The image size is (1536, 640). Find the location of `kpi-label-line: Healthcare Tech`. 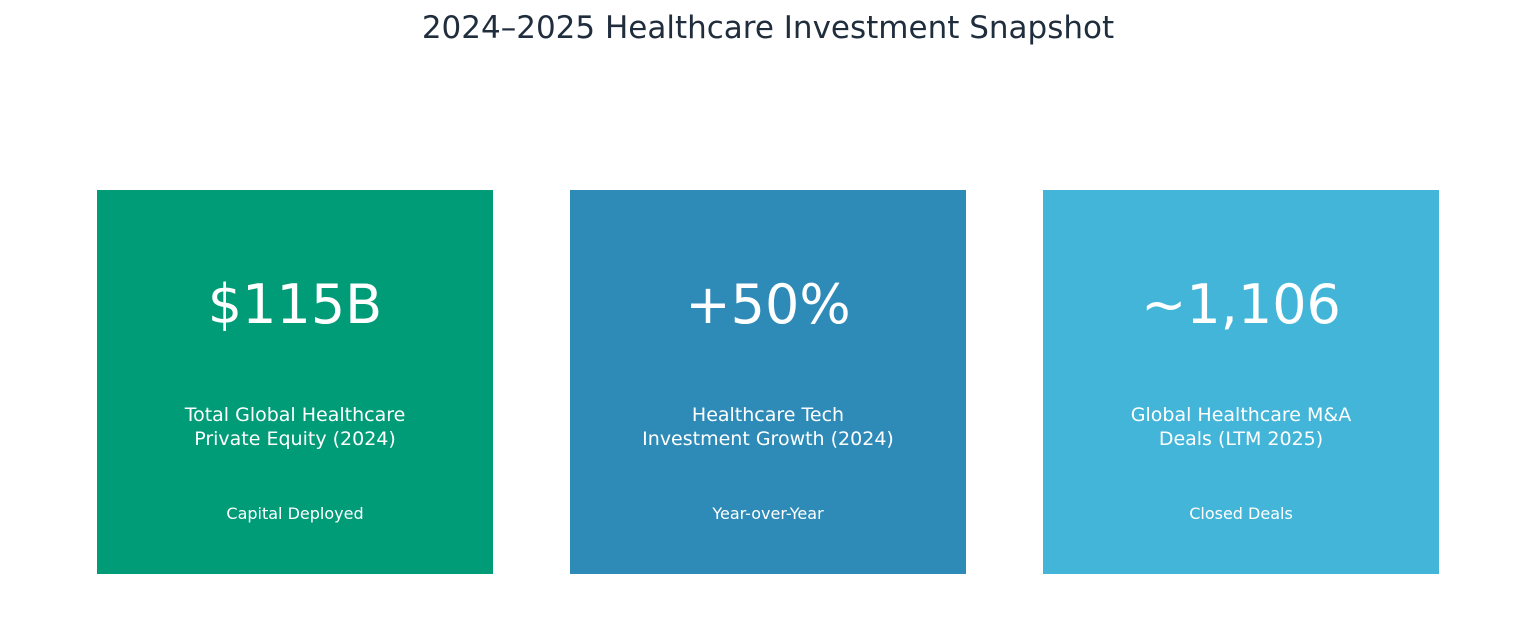

kpi-label-line: Healthcare Tech is located at coordinates (768, 415).